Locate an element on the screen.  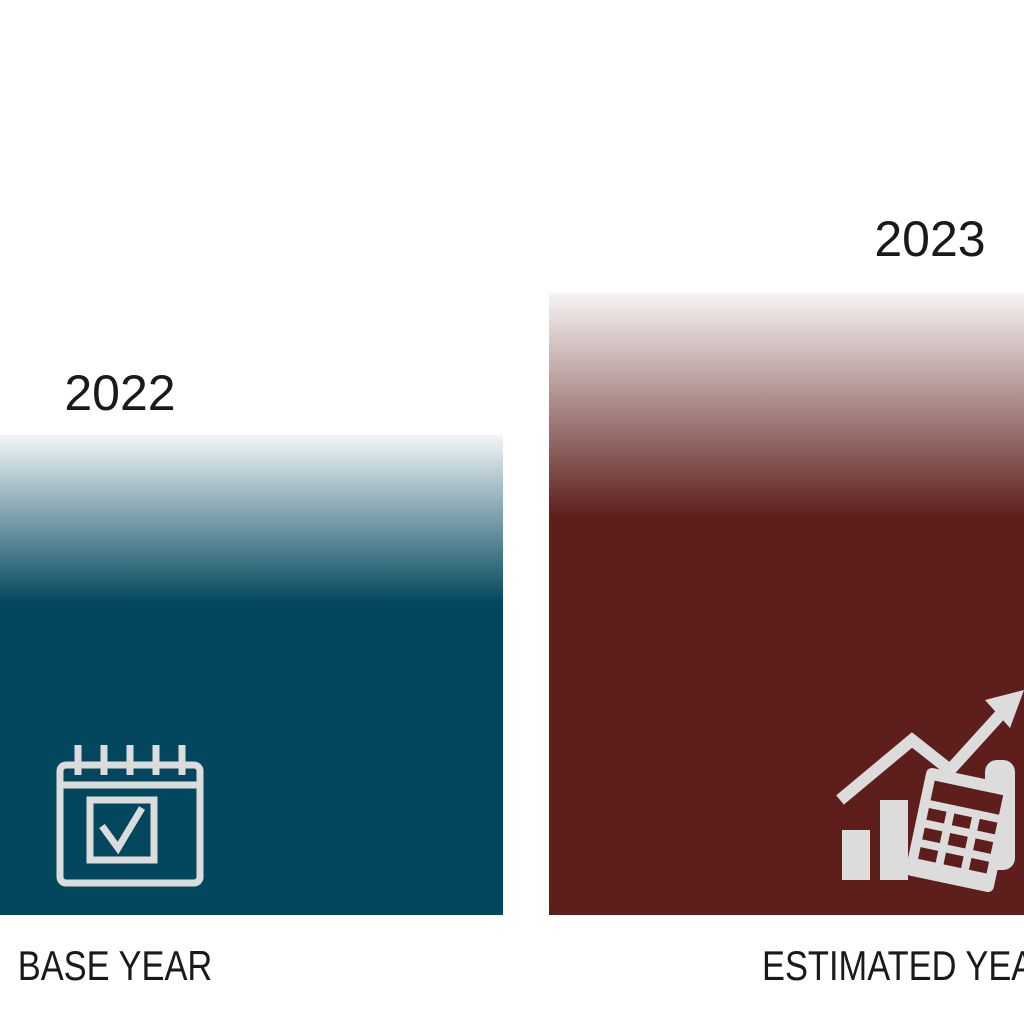
estimated-year-label: ESTIMATED YEAR is located at coordinates (893, 966).